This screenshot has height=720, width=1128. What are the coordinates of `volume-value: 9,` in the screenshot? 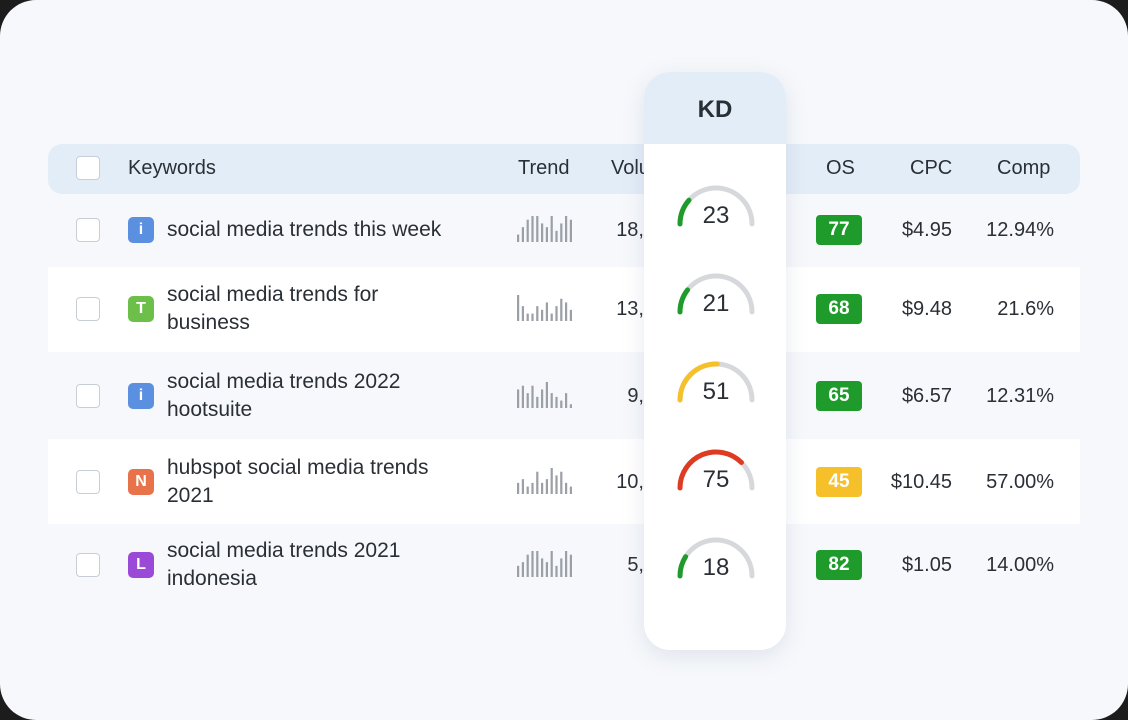 It's located at (635, 396).